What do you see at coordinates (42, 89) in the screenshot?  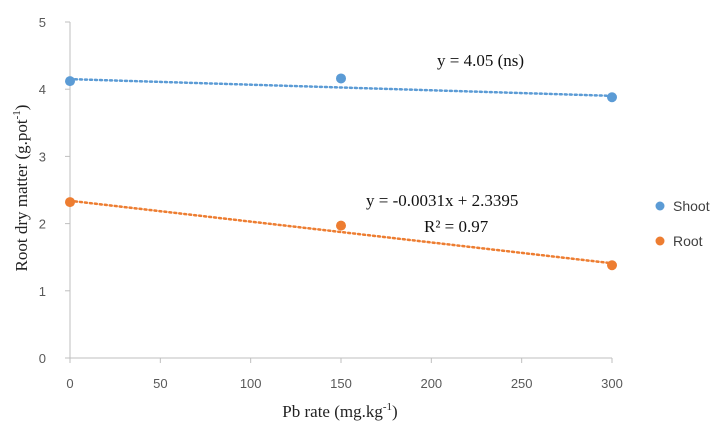 I see `y-tick-label: 4` at bounding box center [42, 89].